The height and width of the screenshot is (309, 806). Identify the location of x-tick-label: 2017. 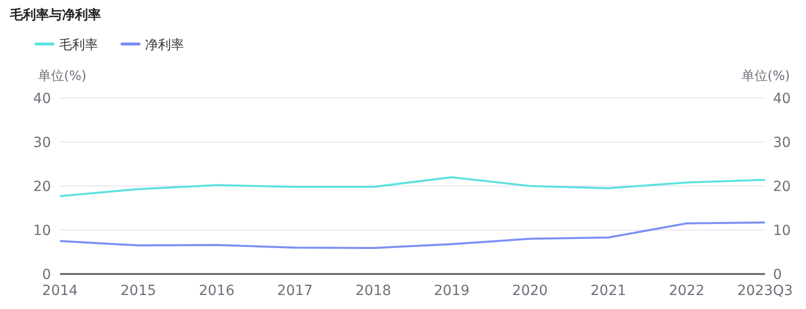
(295, 291).